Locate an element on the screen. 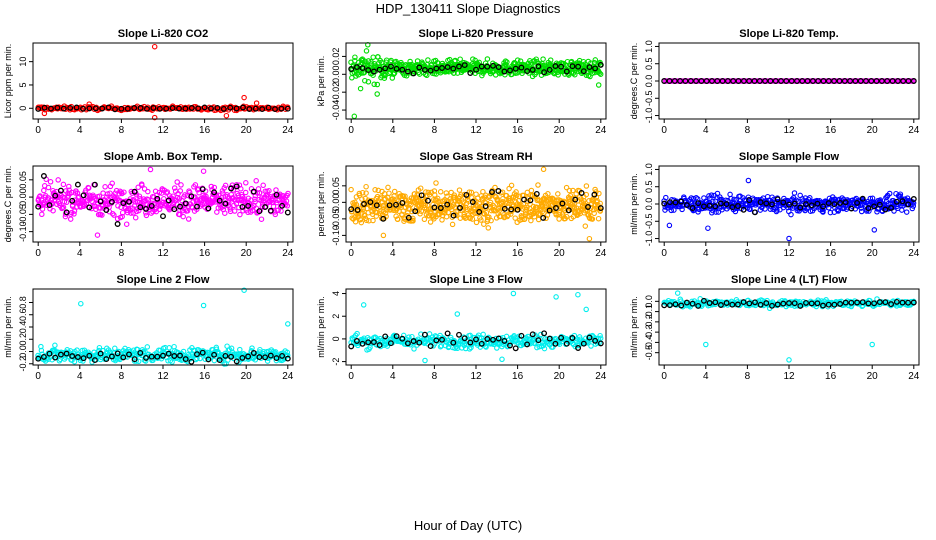 Image resolution: width=936 pixels, height=540 pixels. x-tick-label: 24 is located at coordinates (288, 130).